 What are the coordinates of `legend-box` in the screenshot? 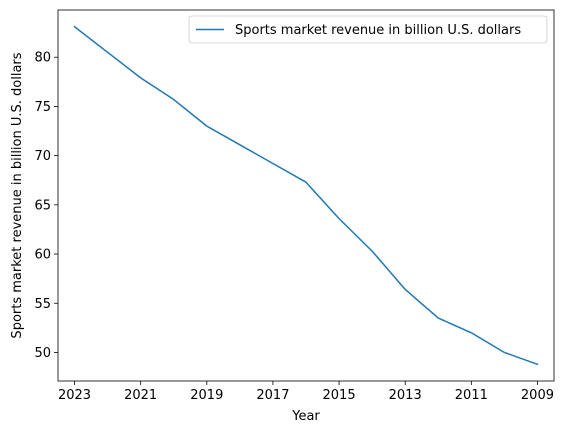 It's located at (368, 29).